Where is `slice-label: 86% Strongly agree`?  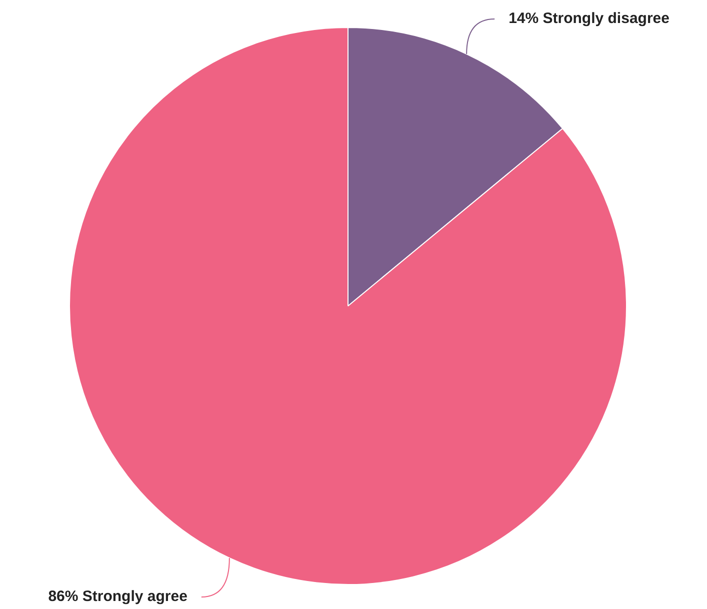
slice-label: 86% Strongly agree is located at coordinates (118, 597).